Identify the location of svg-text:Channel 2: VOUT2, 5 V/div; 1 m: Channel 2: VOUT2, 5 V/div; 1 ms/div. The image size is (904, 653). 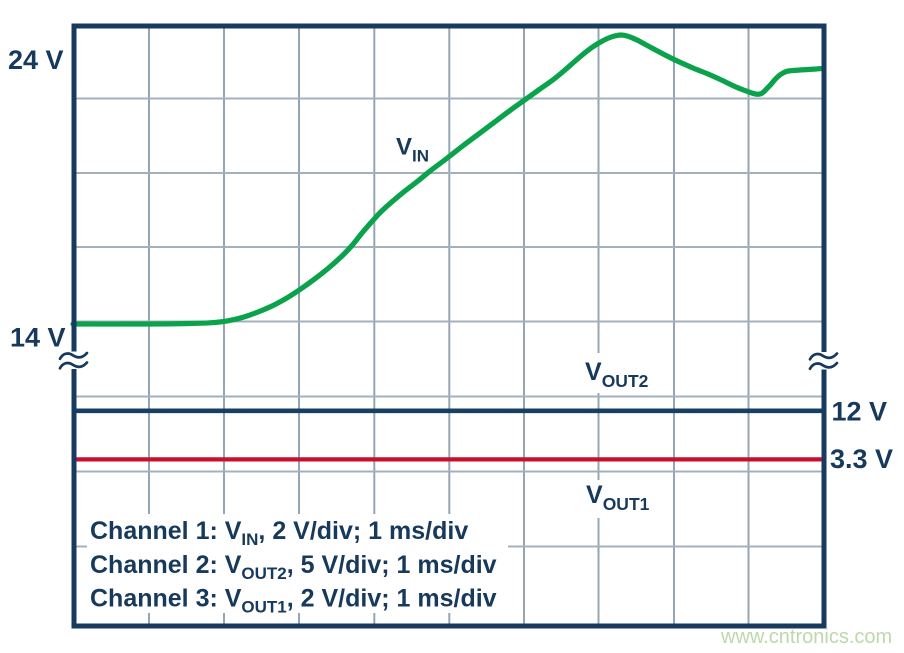
(293, 567).